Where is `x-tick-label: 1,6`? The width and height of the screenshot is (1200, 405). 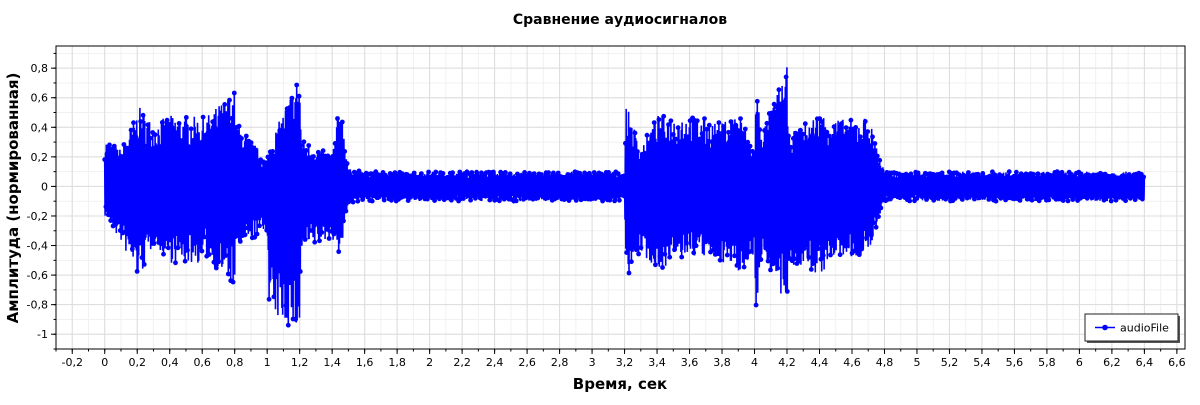
x-tick-label: 1,6 is located at coordinates (365, 362).